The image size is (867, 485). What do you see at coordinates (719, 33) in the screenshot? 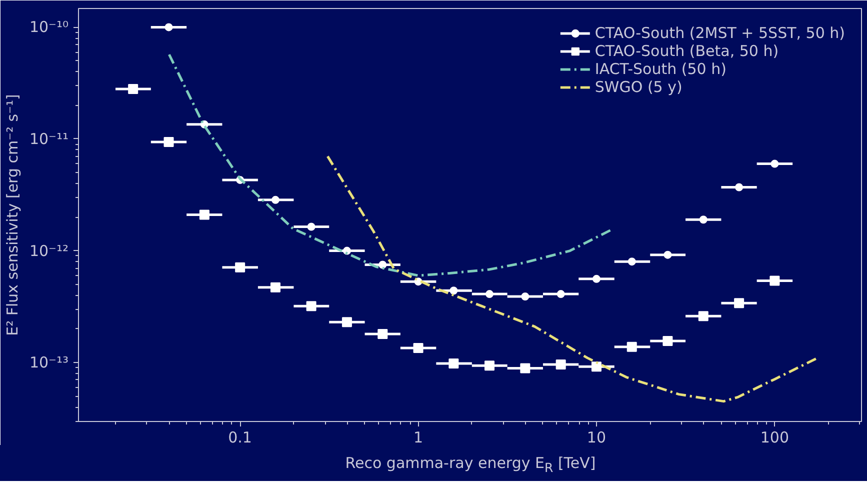
I see `legend-label: CTAO-South (2MST + 5SST, 50 h)` at bounding box center [719, 33].